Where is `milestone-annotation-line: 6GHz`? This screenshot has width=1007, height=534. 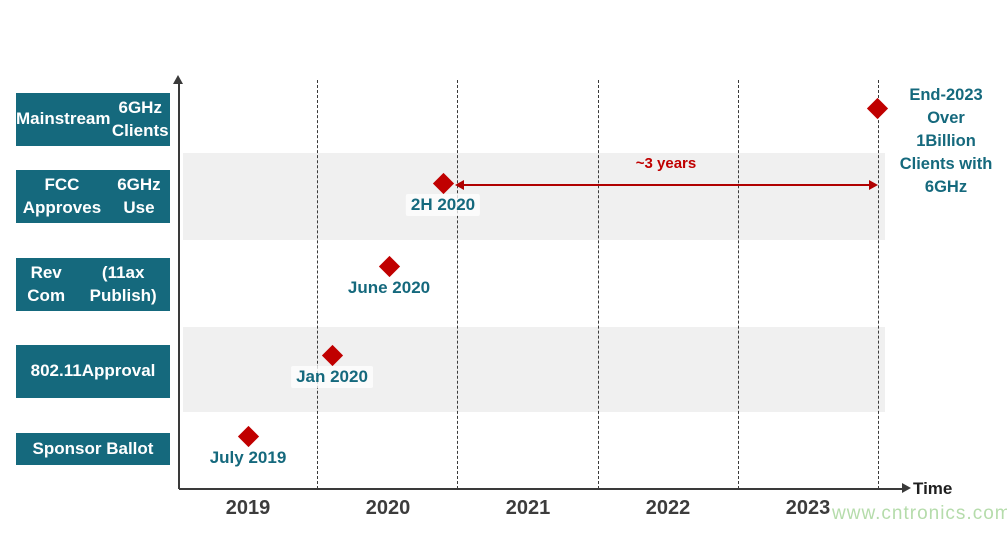 milestone-annotation-line: 6GHz is located at coordinates (946, 187).